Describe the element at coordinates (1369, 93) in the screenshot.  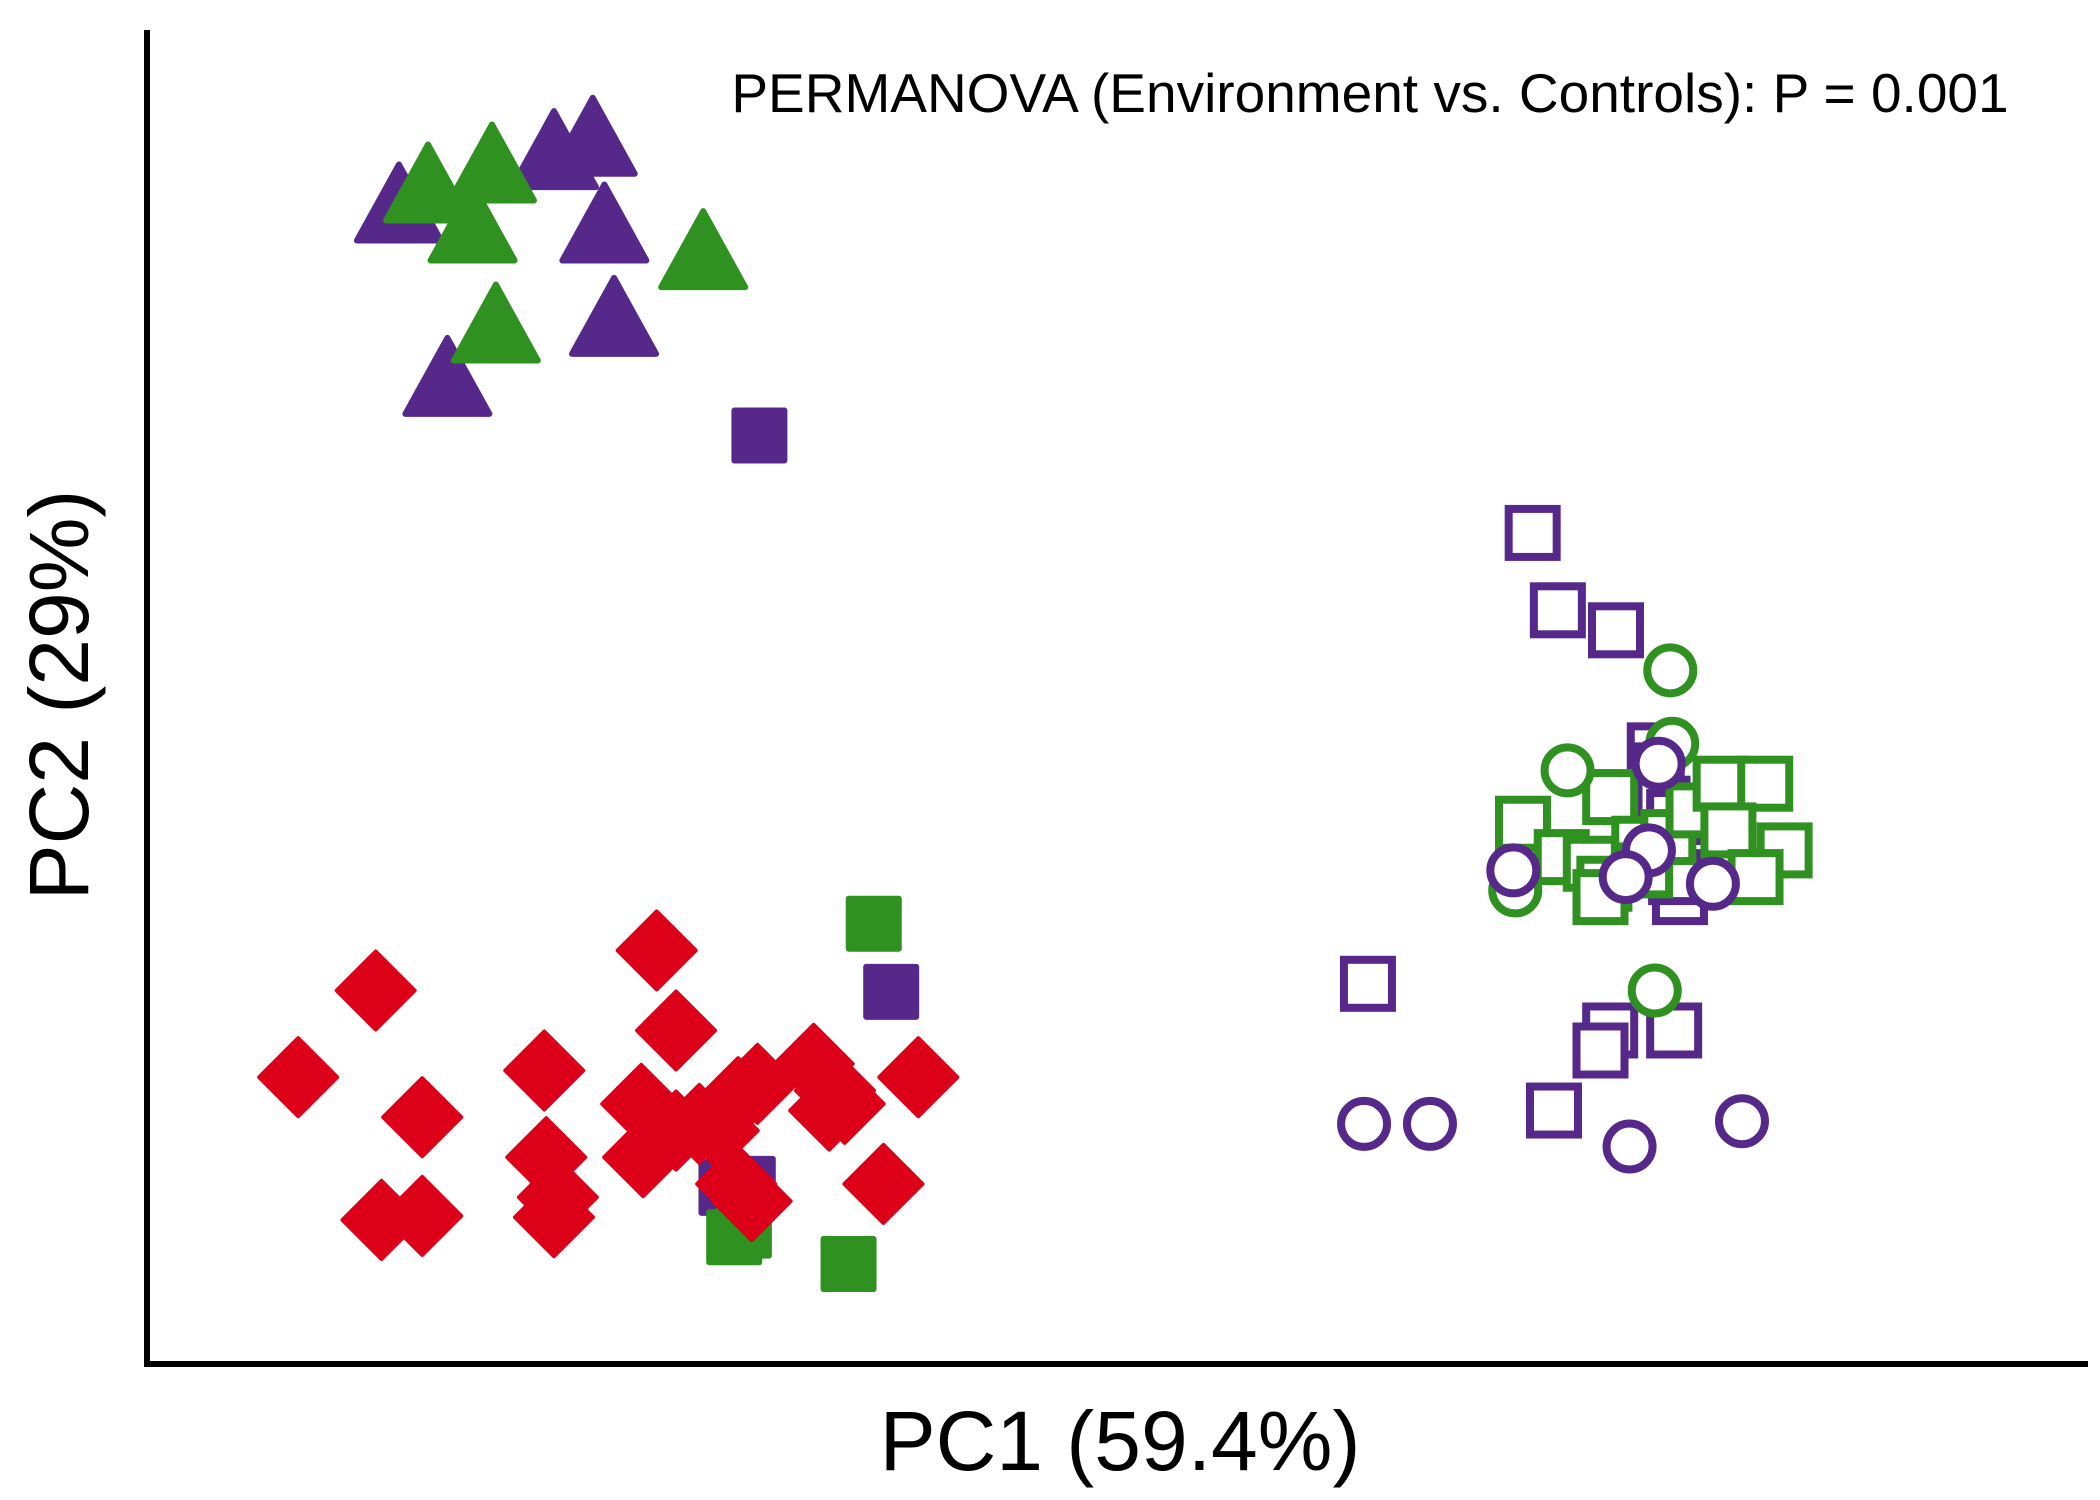
I see `permanova-annotation: PERMANOVA (Environment vs. Controls)` at that location.